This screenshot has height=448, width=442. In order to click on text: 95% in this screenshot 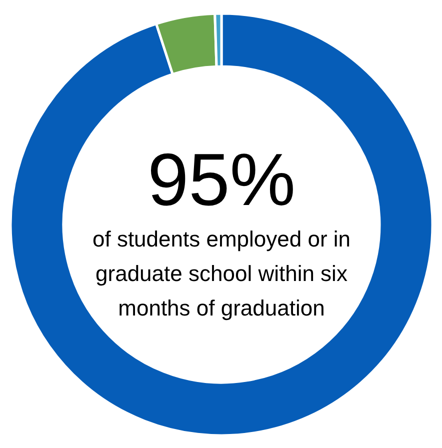, I will do `click(221, 179)`.